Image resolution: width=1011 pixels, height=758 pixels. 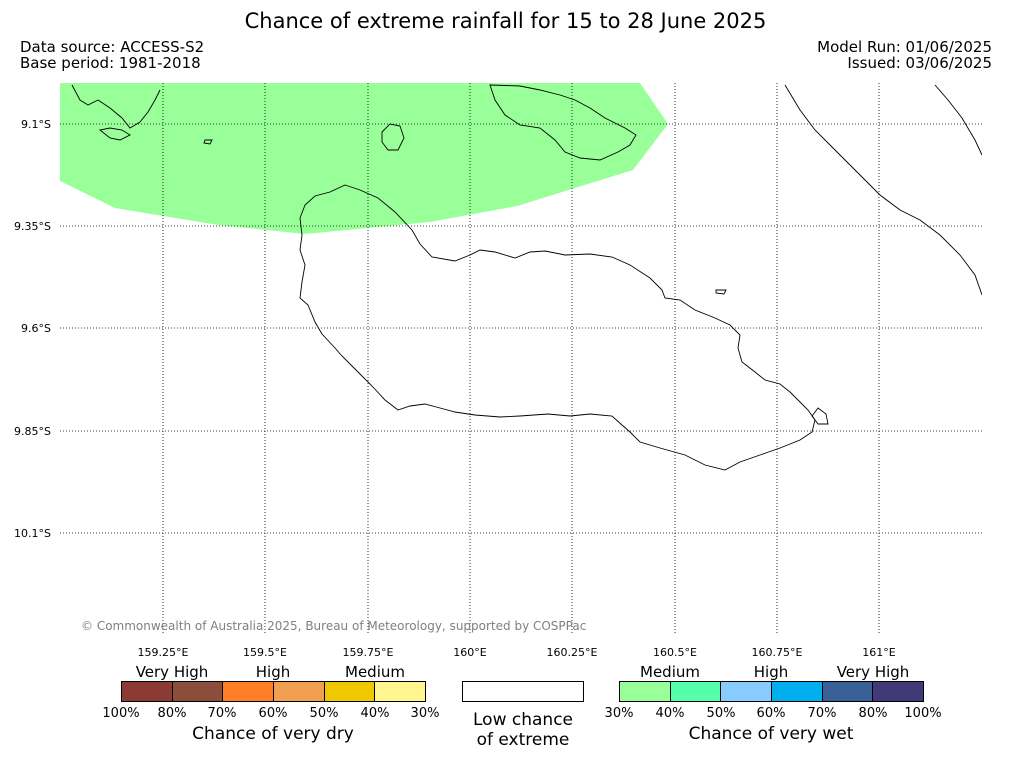 I want to click on dry-category-high: High, so click(x=273, y=672).